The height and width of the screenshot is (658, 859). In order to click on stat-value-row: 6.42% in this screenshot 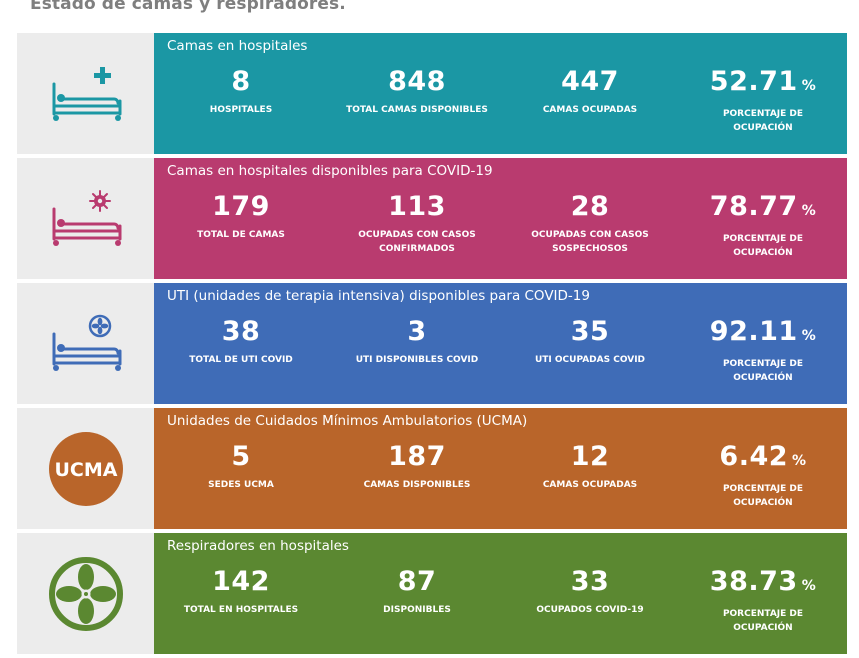, I will do `click(763, 459)`.